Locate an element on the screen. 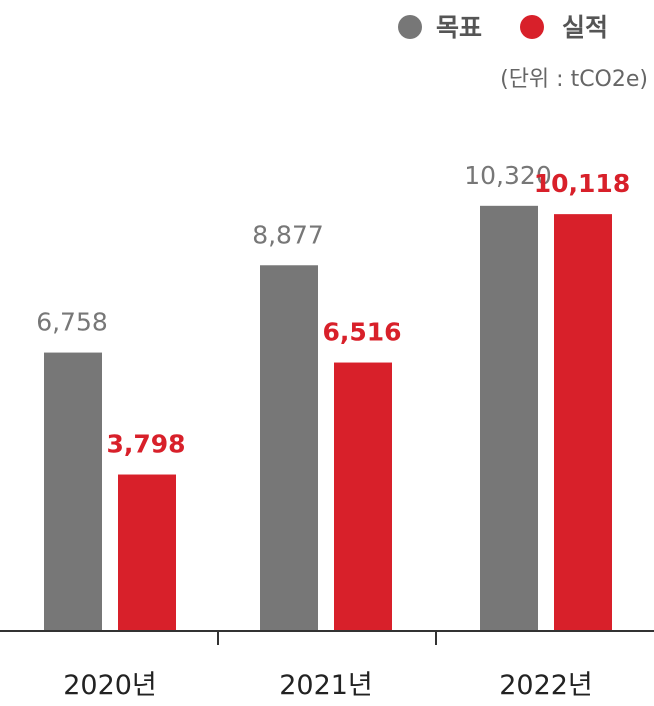 The image size is (654, 706). target-value-label-2: 10,320 is located at coordinates (507, 175).